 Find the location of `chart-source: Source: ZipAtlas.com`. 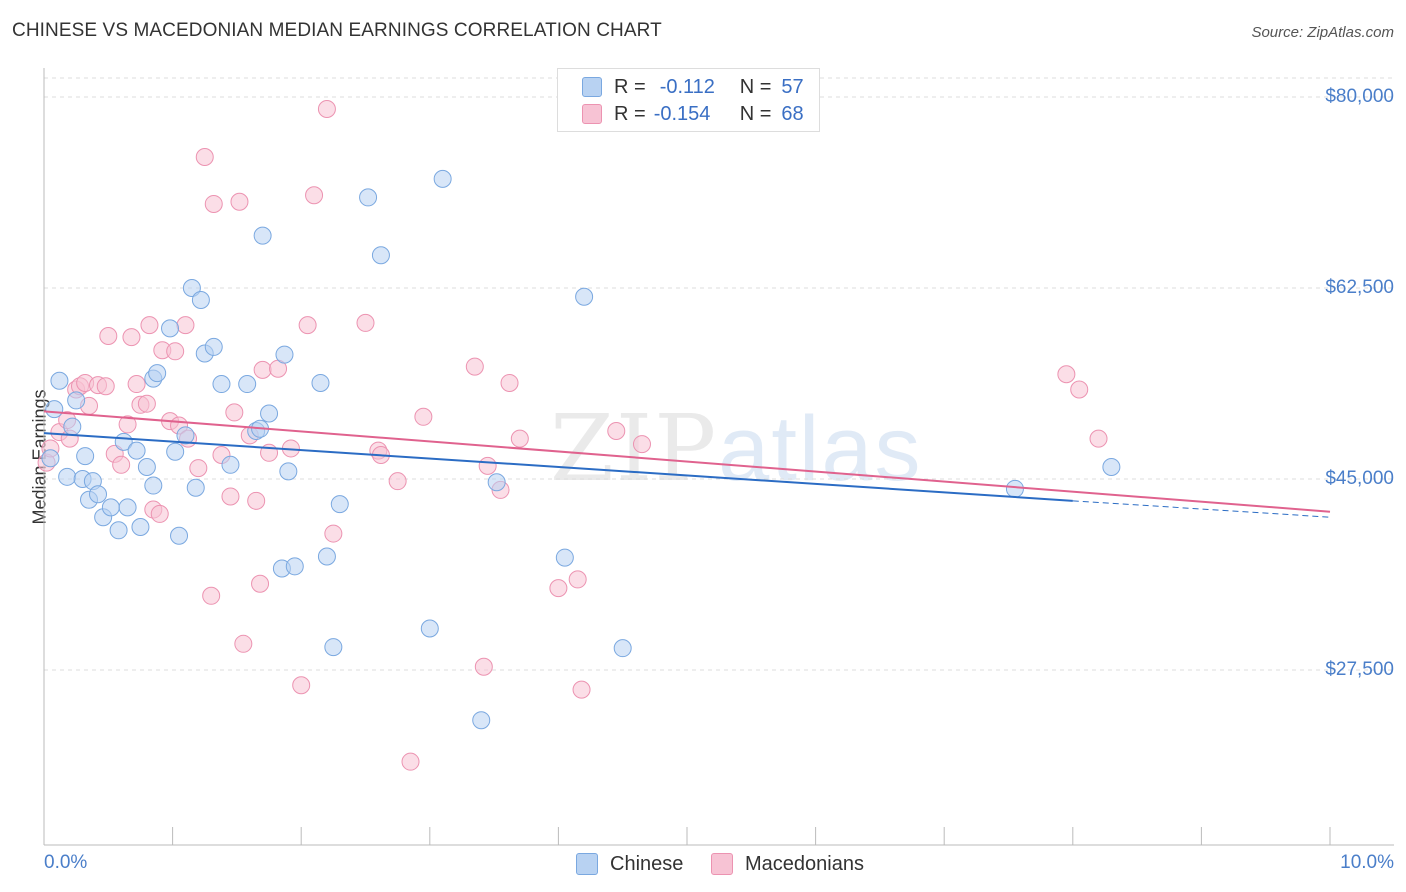

chart-source: Source: ZipAtlas.com is located at coordinates (1322, 32).